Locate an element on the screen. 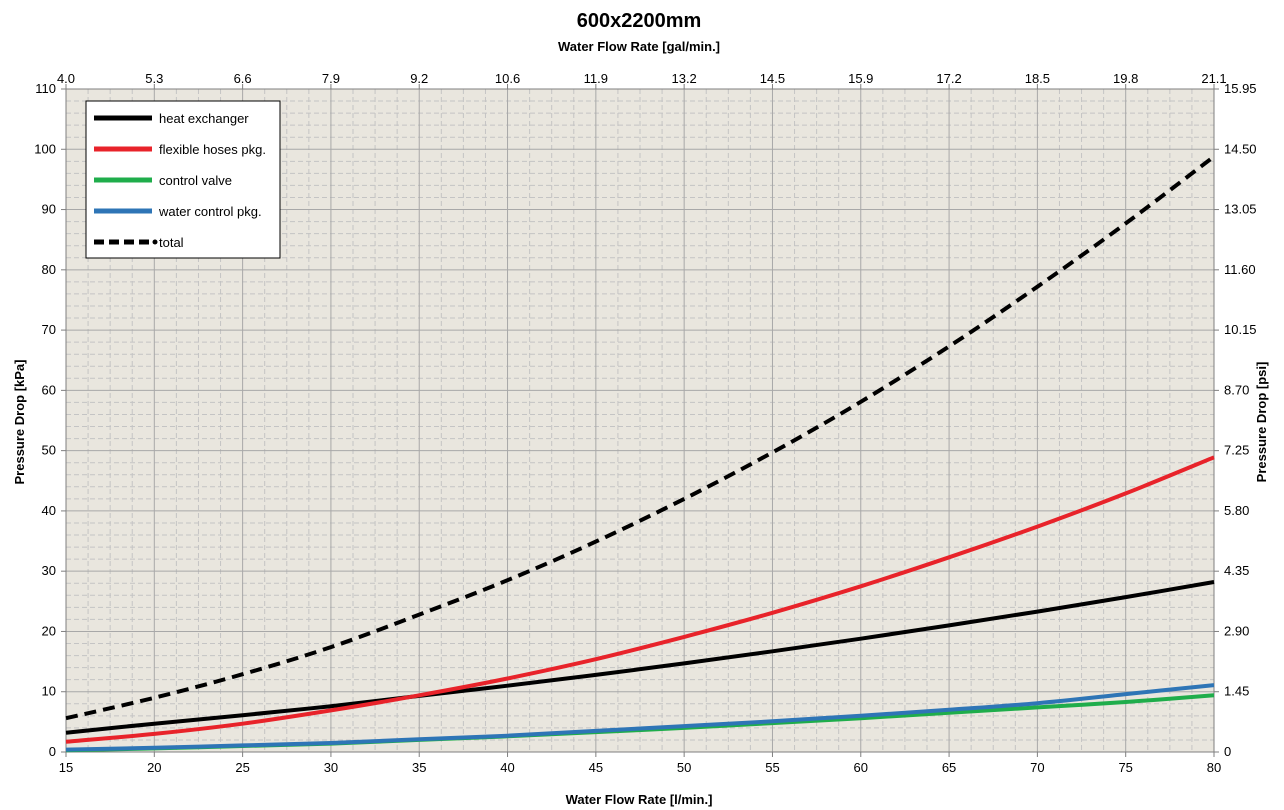  x2-tick-label: 13.2 is located at coordinates (683, 78).